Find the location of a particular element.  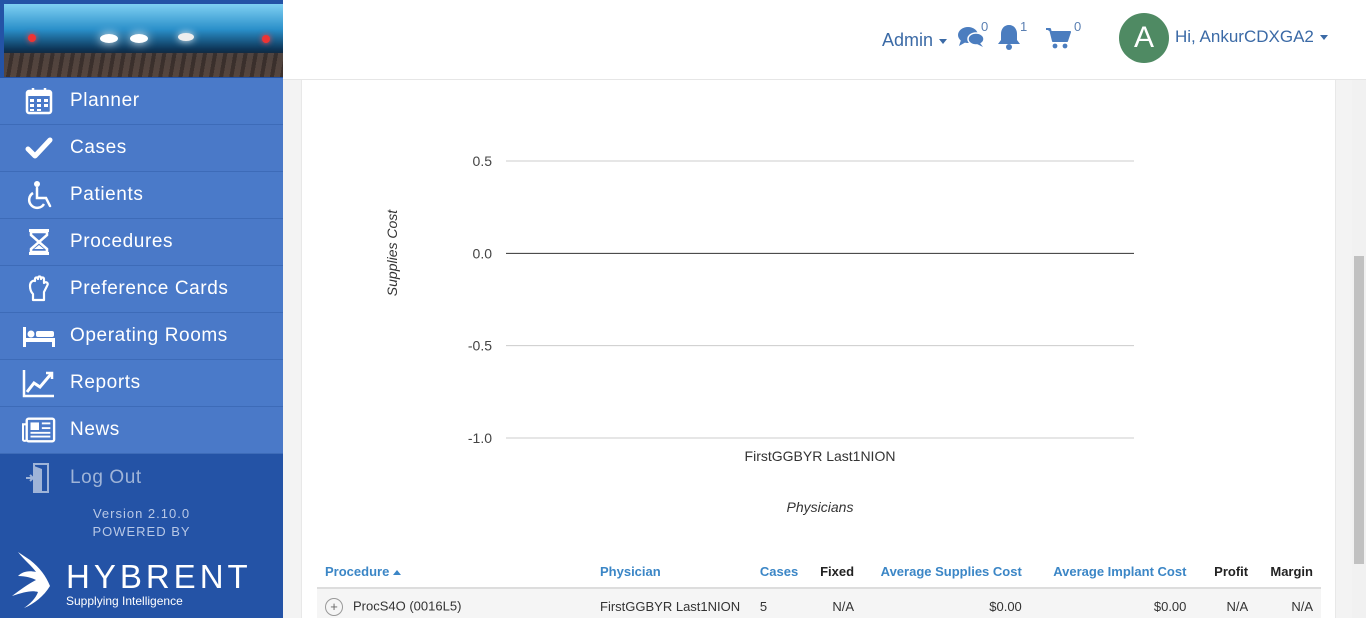

messages-icon is located at coordinates (971, 39).